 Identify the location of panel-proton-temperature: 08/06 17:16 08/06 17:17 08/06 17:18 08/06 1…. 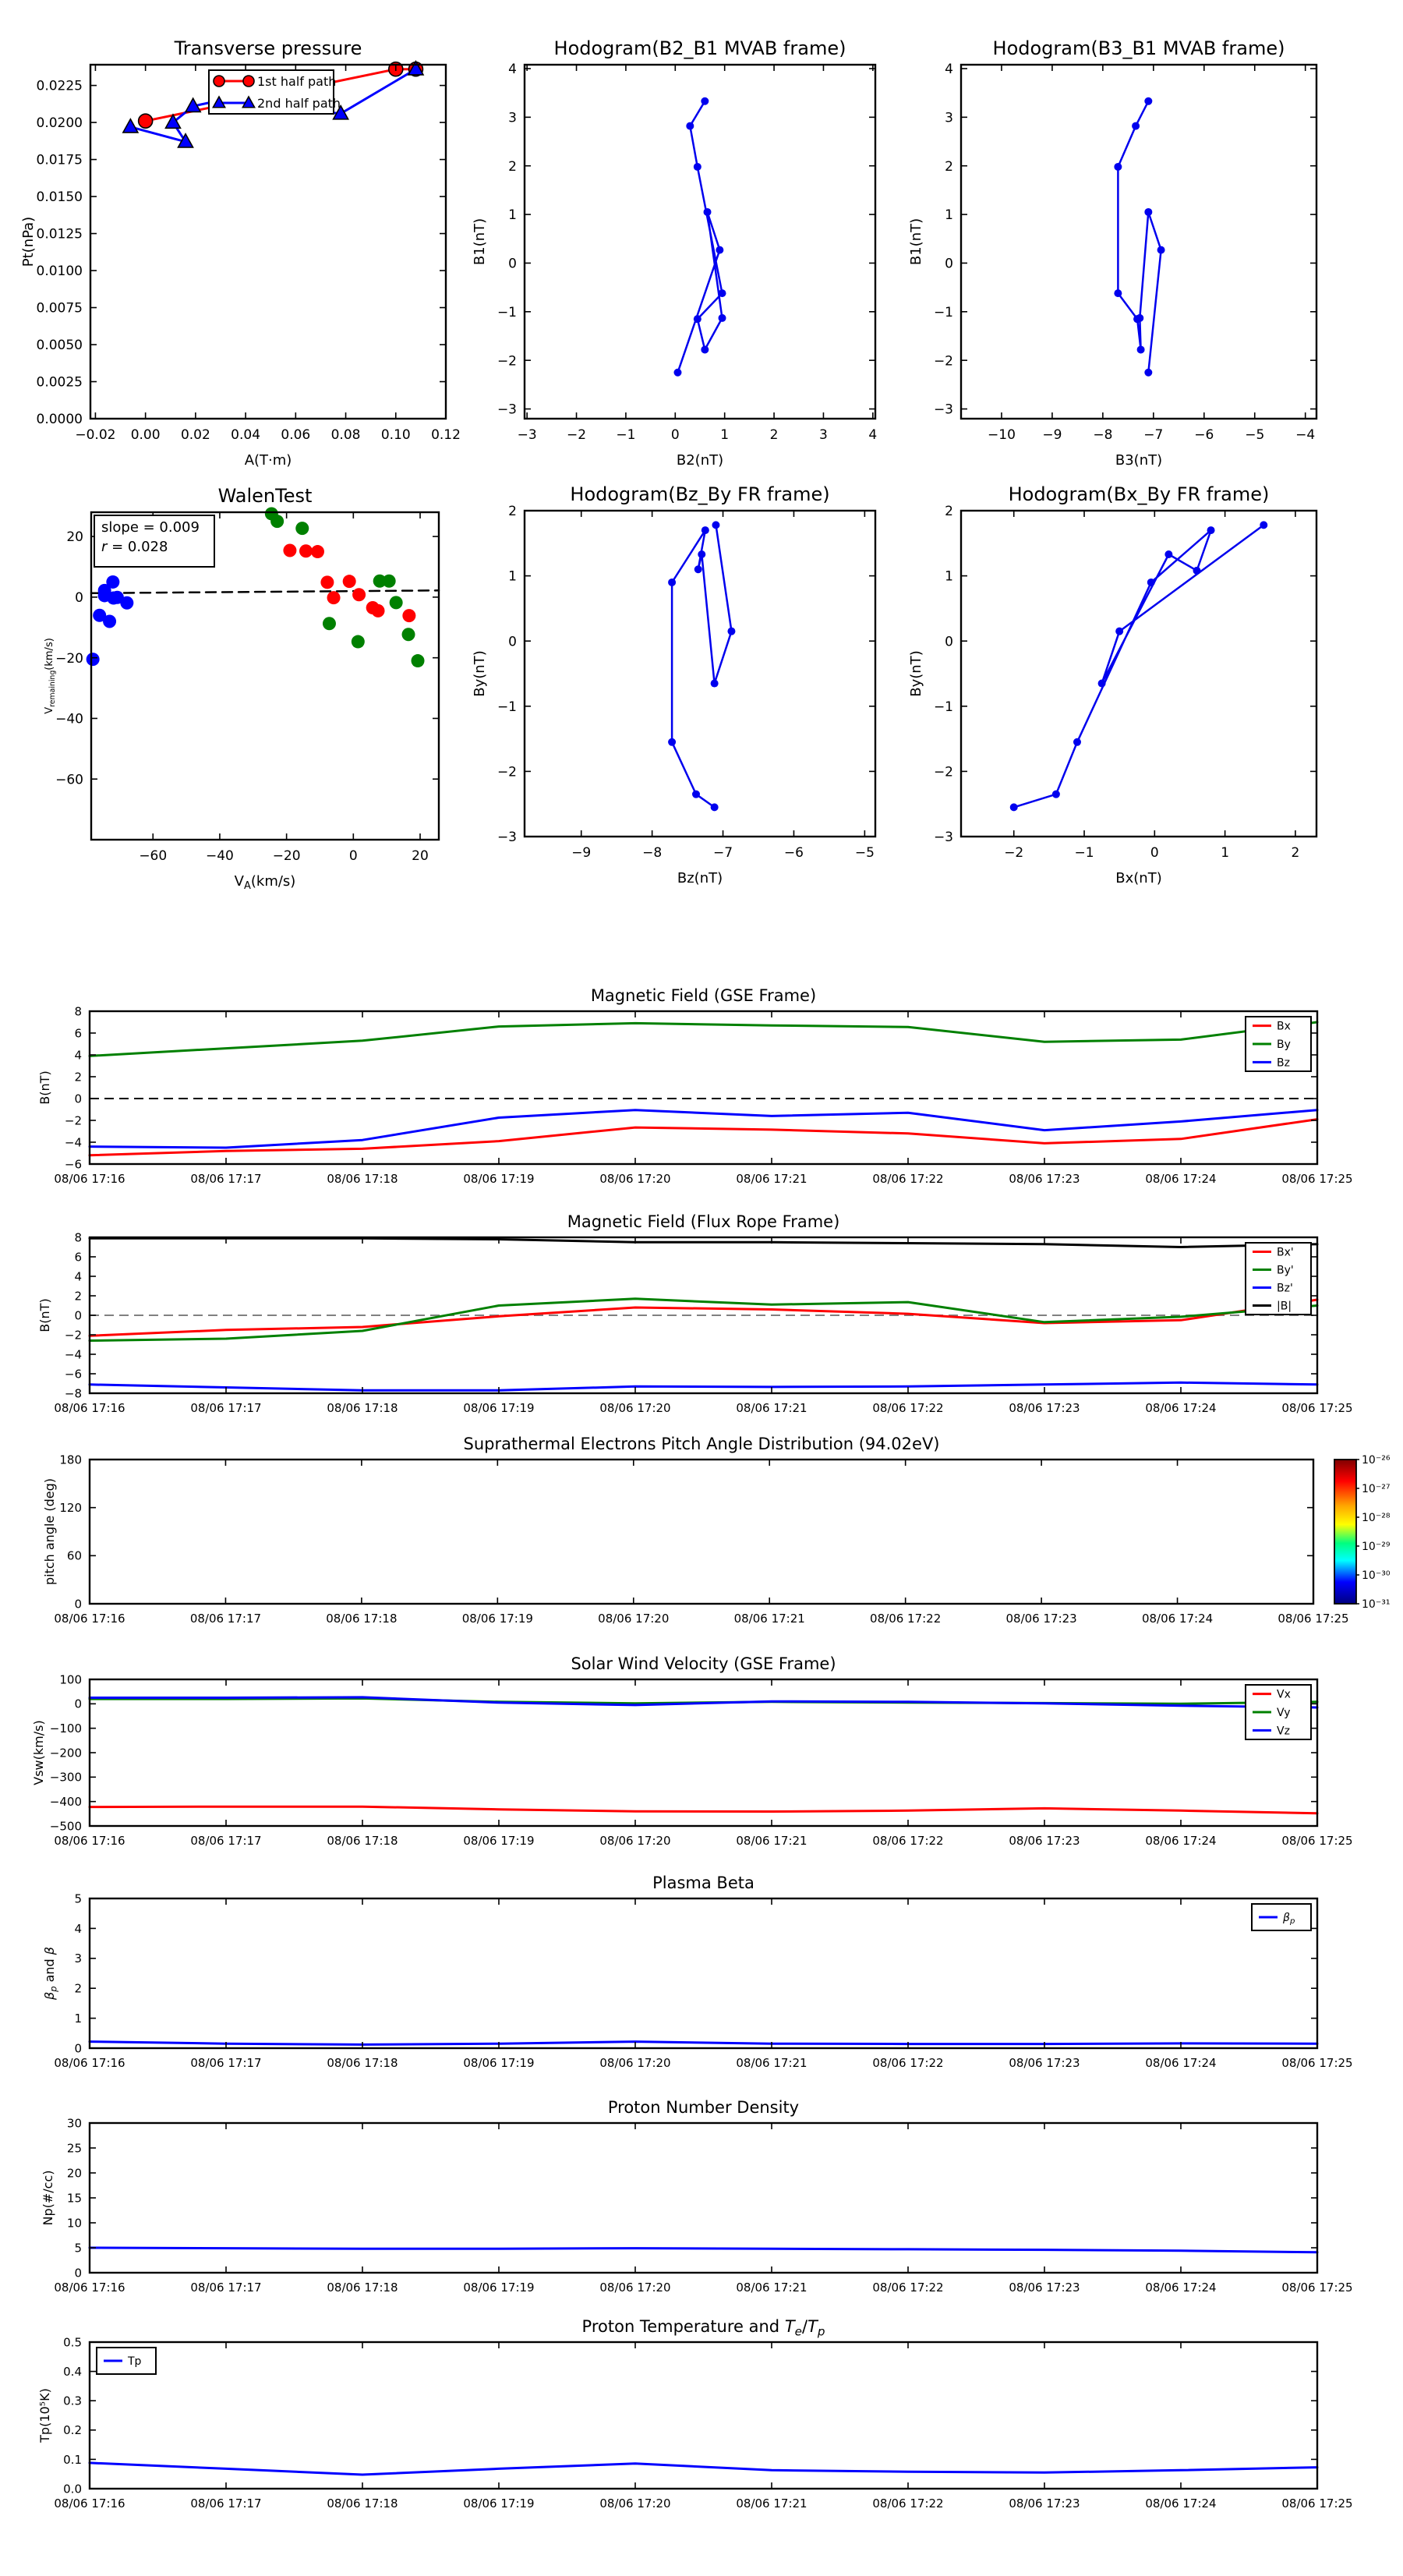
(695, 2414).